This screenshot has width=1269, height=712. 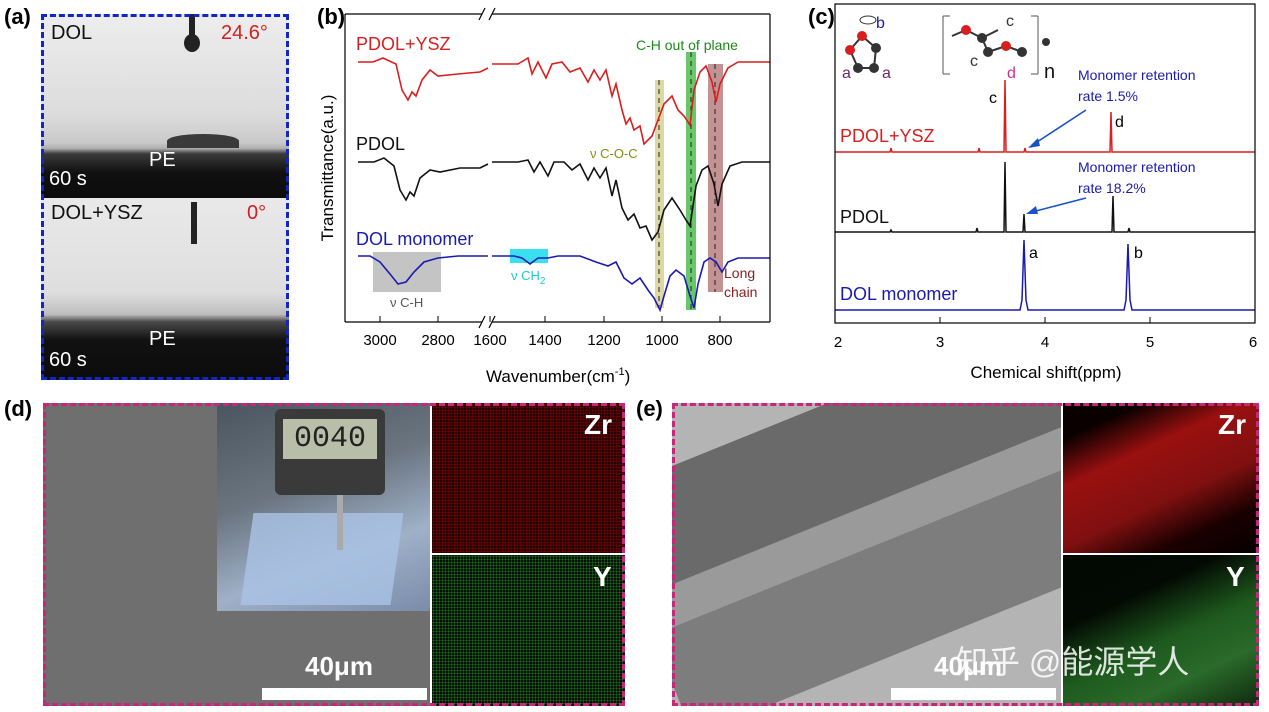 What do you see at coordinates (1161, 630) in the screenshot?
I see `y-map-e` at bounding box center [1161, 630].